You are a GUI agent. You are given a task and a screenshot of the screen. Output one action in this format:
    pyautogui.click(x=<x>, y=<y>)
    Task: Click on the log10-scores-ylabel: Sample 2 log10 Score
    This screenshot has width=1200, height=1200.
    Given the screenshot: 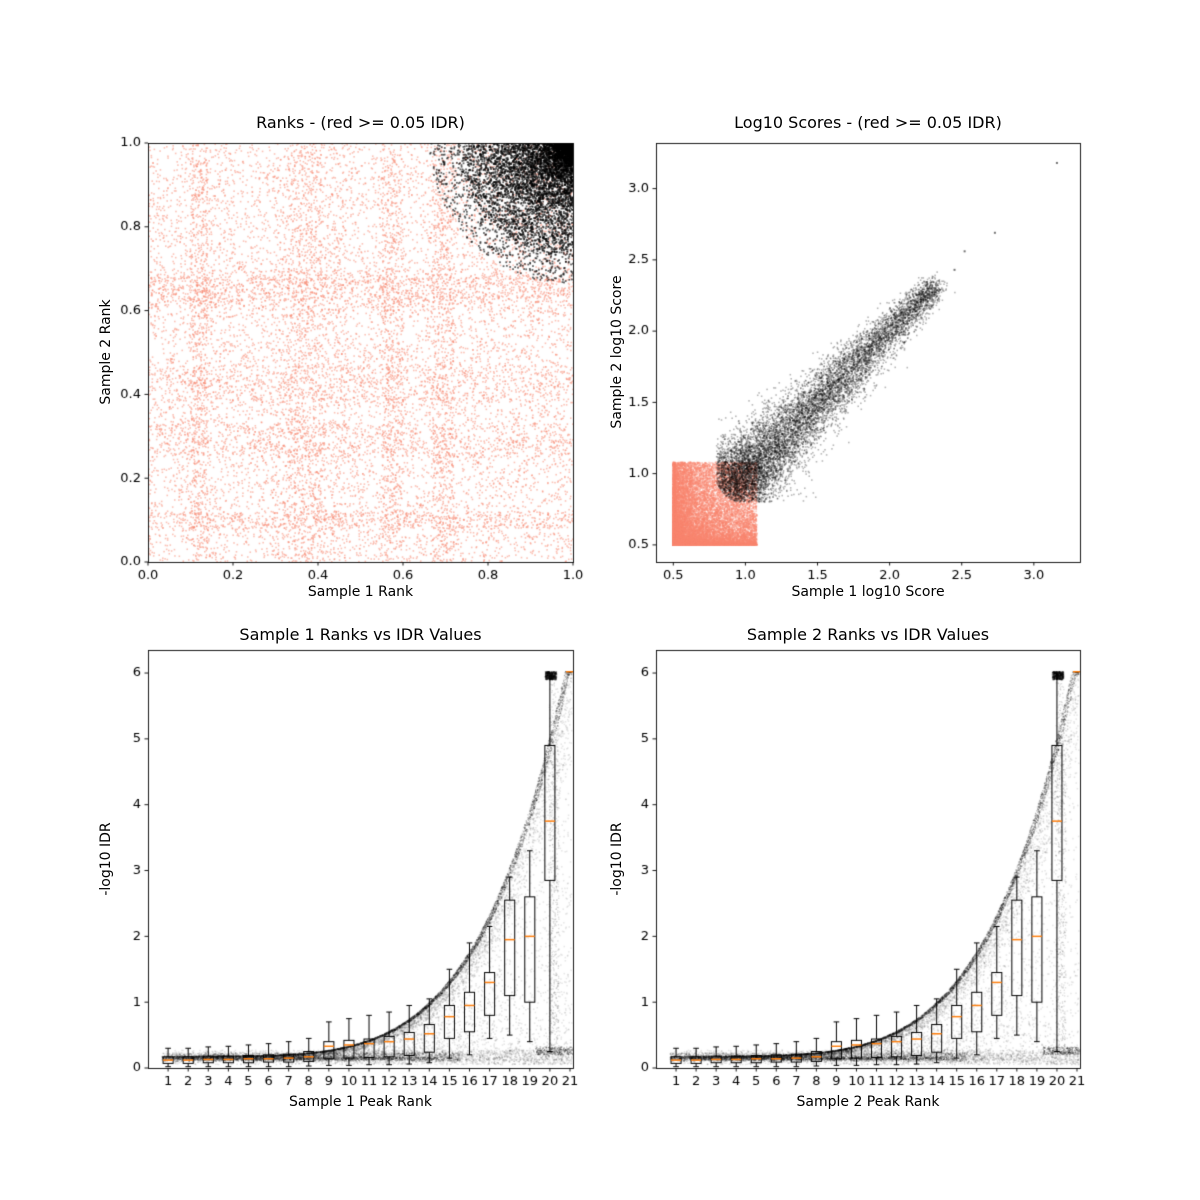 What is the action you would take?
    pyautogui.click(x=617, y=352)
    